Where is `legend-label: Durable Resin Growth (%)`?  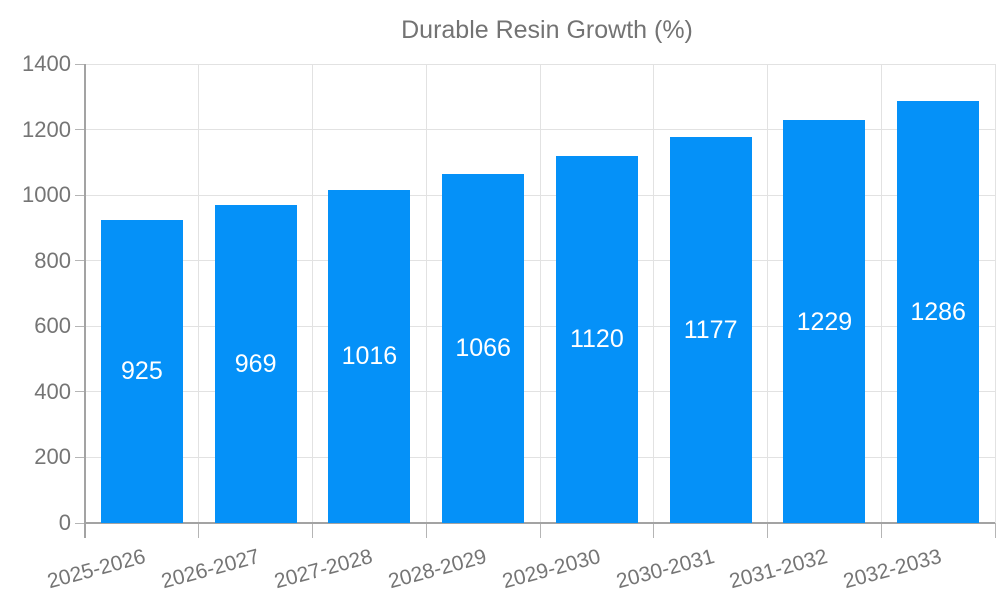 legend-label: Durable Resin Growth (%) is located at coordinates (547, 30).